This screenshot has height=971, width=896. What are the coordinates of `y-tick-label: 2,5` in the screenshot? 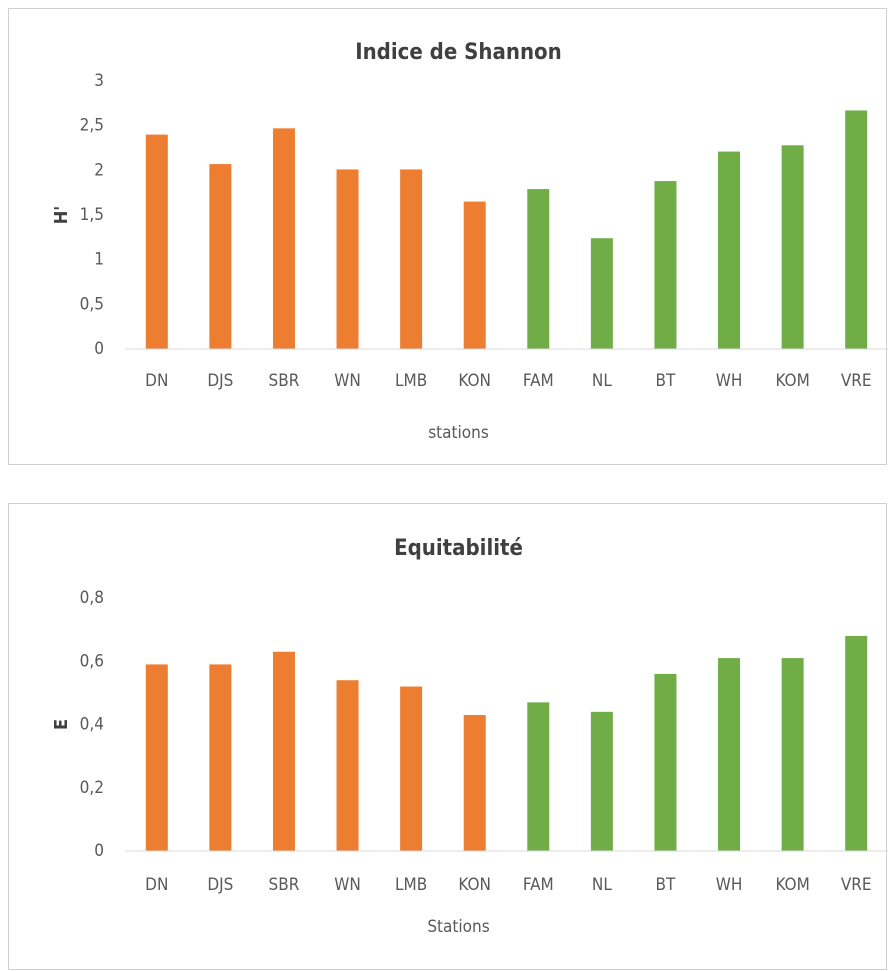 It's located at (92, 126).